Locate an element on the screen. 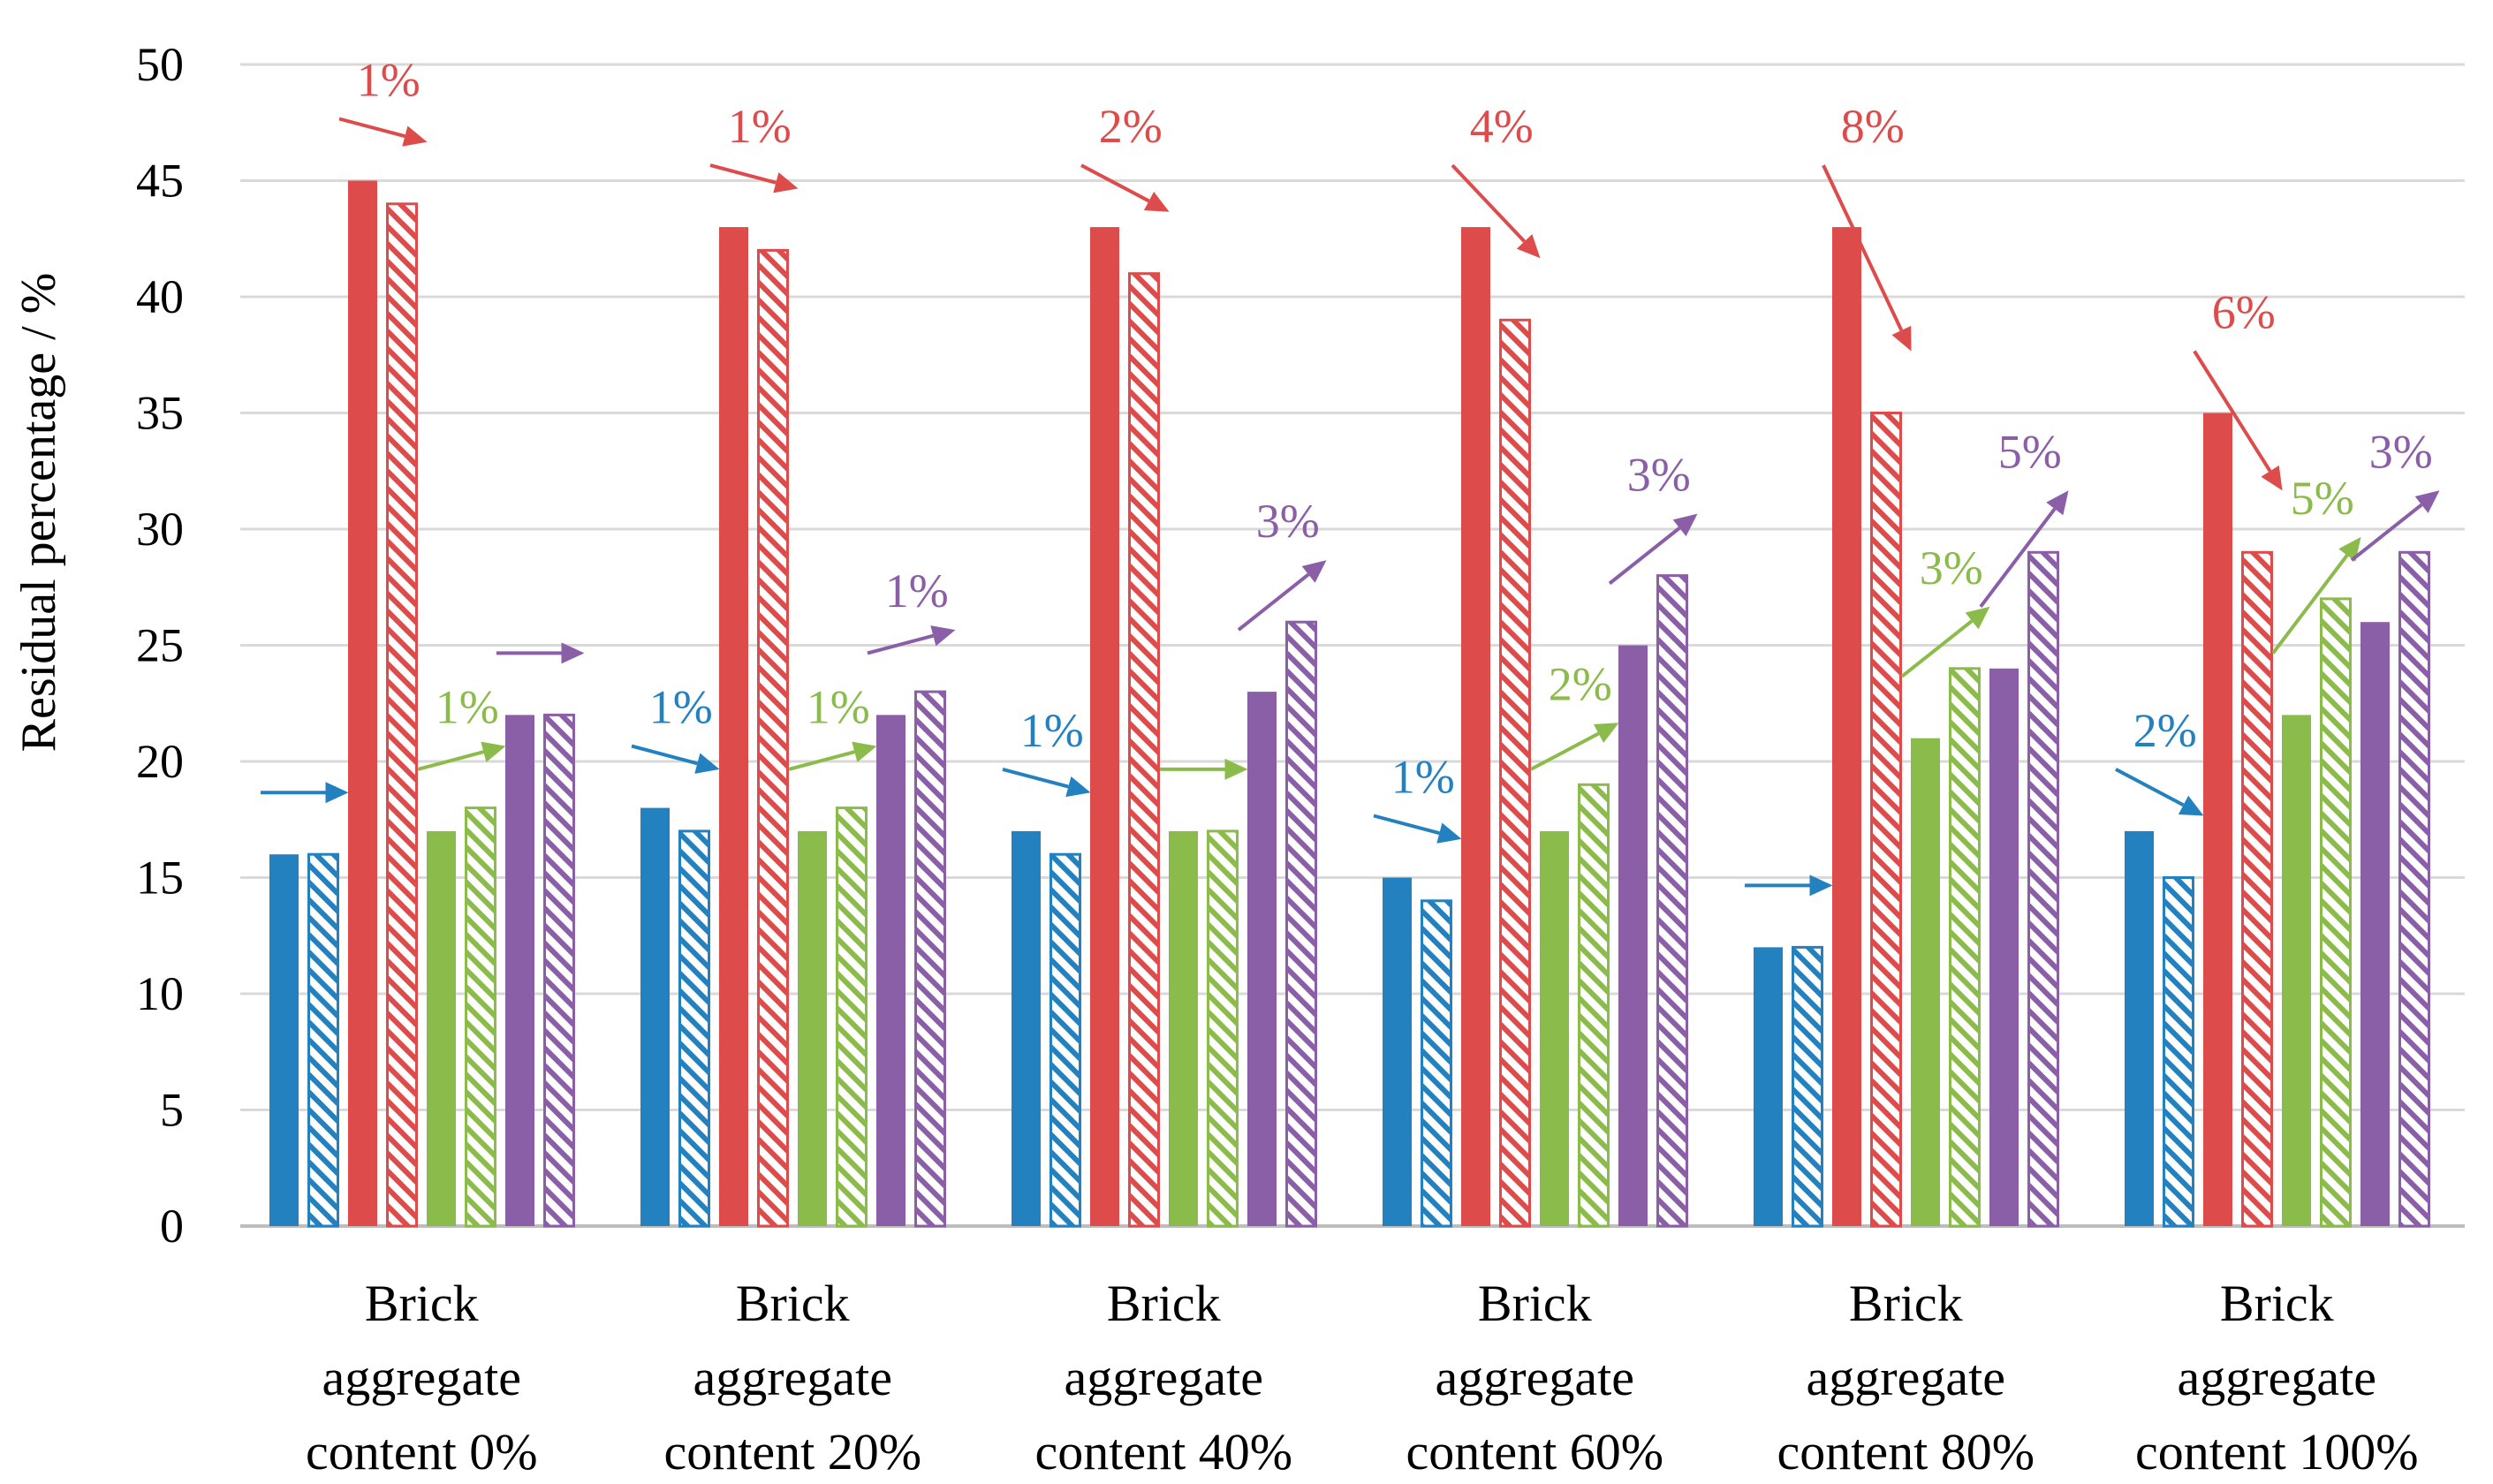 This screenshot has width=2493, height=1484. x-category-label: Brick aggregate content 80% is located at coordinates (1906, 1377).